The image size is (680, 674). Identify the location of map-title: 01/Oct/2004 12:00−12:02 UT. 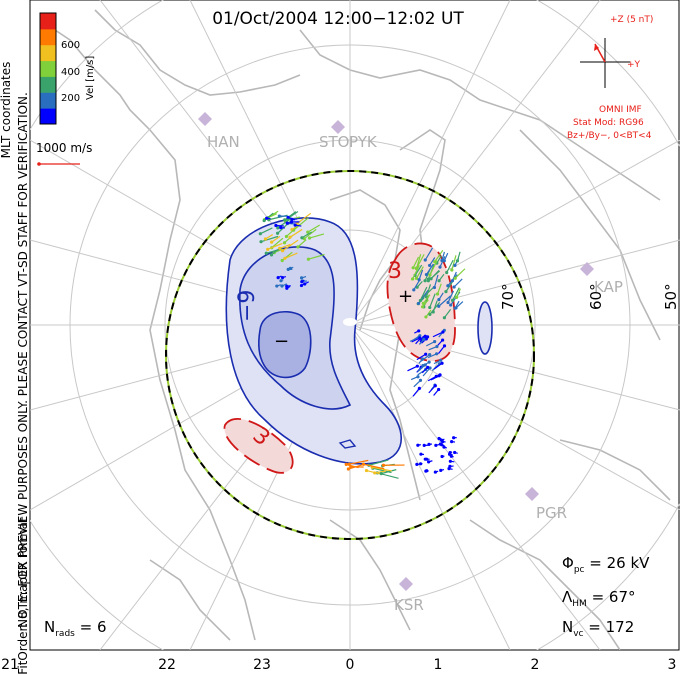
(338, 19).